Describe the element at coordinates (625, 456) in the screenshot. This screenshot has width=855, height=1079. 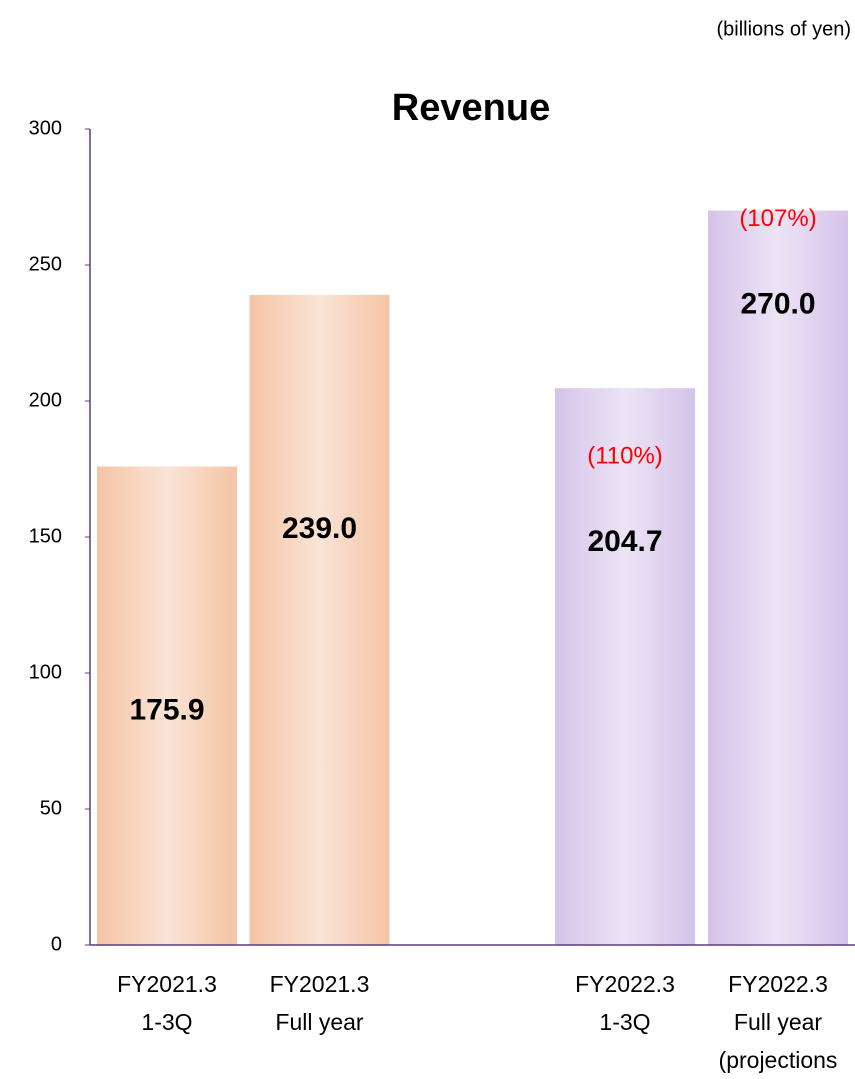
I see `annotation: (110%)` at that location.